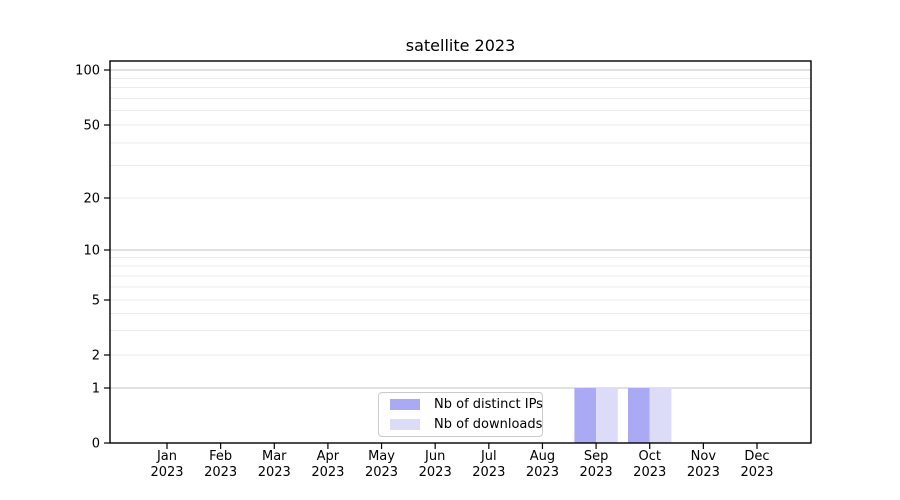 The height and width of the screenshot is (500, 900). What do you see at coordinates (220, 456) in the screenshot?
I see `x-tick-label-month: Feb` at bounding box center [220, 456].